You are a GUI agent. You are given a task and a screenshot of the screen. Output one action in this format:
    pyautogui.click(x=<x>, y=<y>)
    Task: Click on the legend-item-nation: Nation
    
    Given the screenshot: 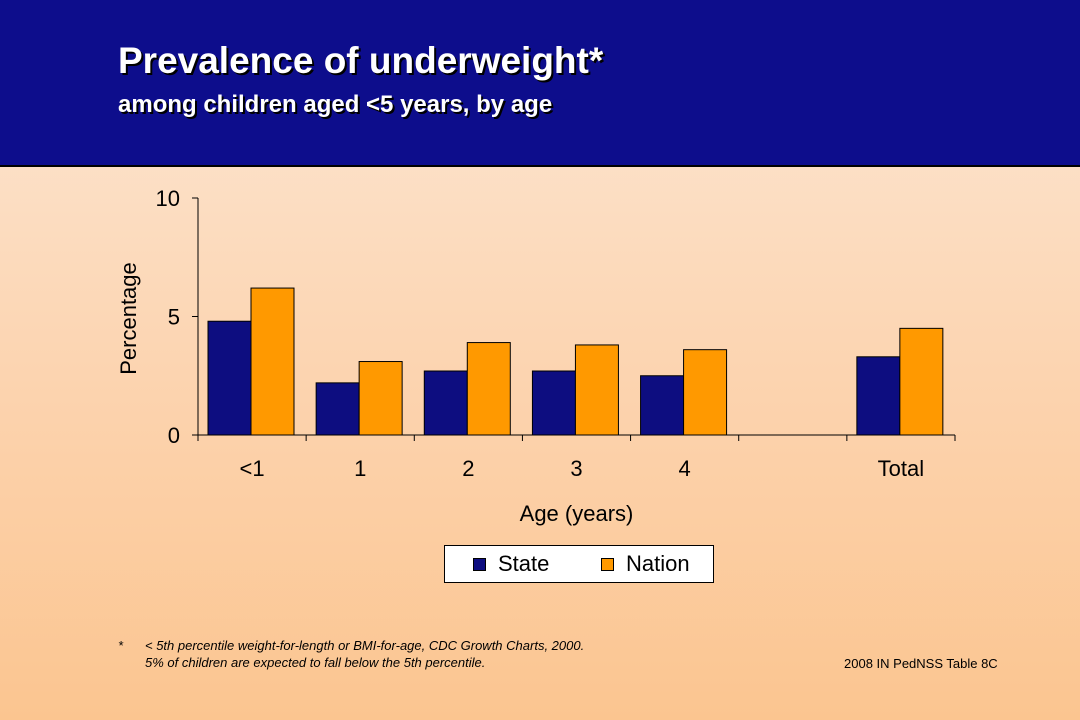 What is the action you would take?
    pyautogui.click(x=645, y=563)
    